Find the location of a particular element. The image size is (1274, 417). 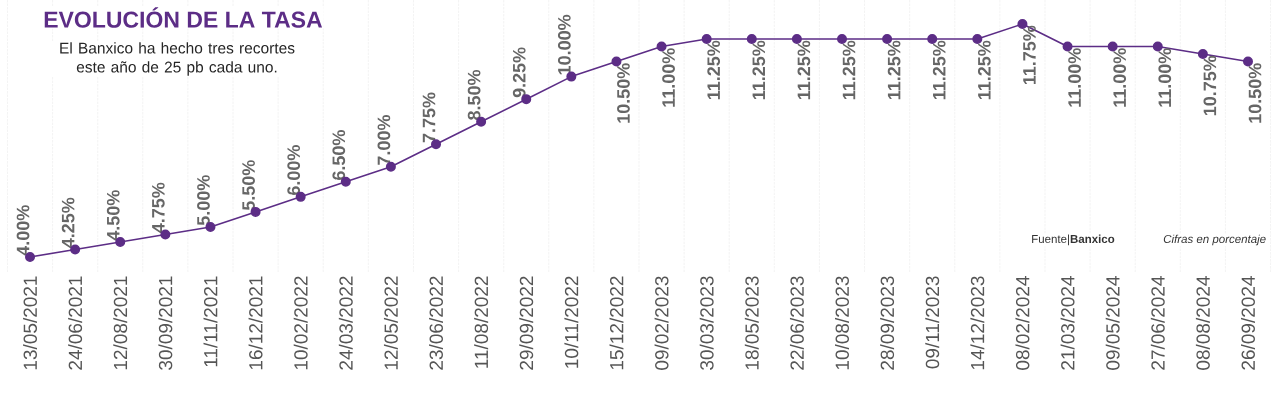

x-tick-label: 18/05/2023 is located at coordinates (751, 323).